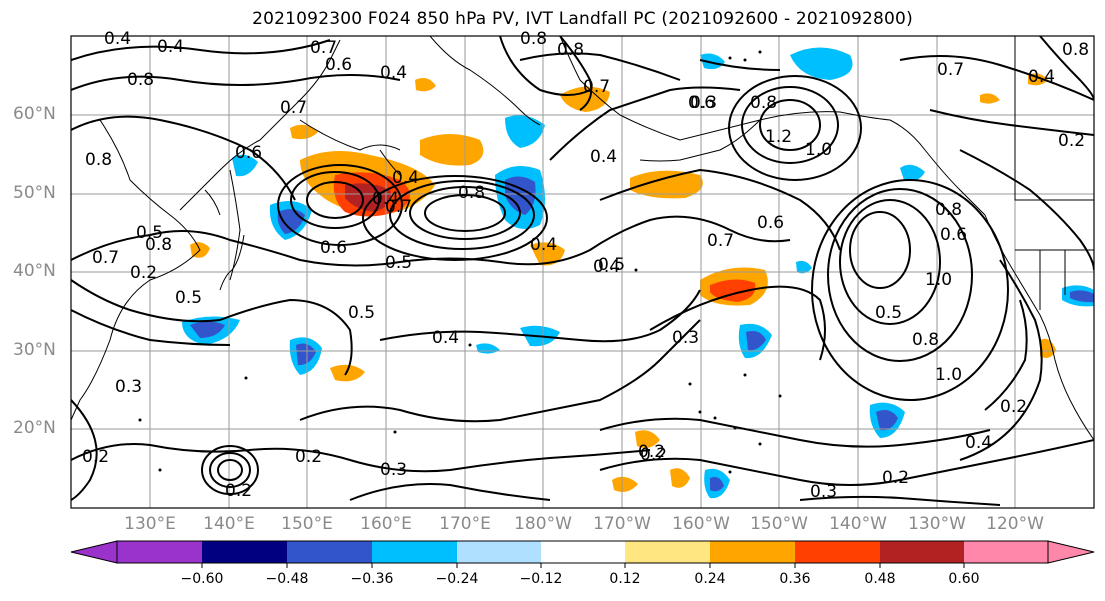  I want to click on lon-label-180w: 180°W, so click(543, 524).